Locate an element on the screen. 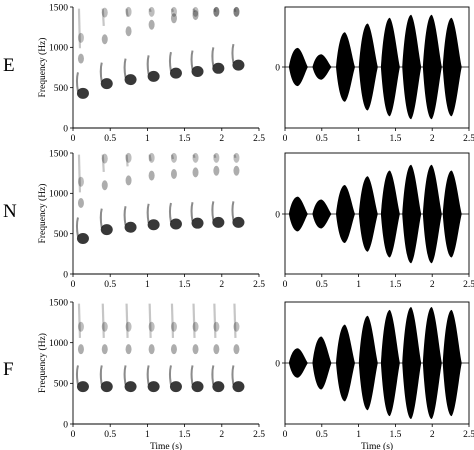 This screenshot has width=474, height=450. waveform-panel-e-waveform: 0 0 0.5 1 1.5 2 2.5 is located at coordinates (374, 75).